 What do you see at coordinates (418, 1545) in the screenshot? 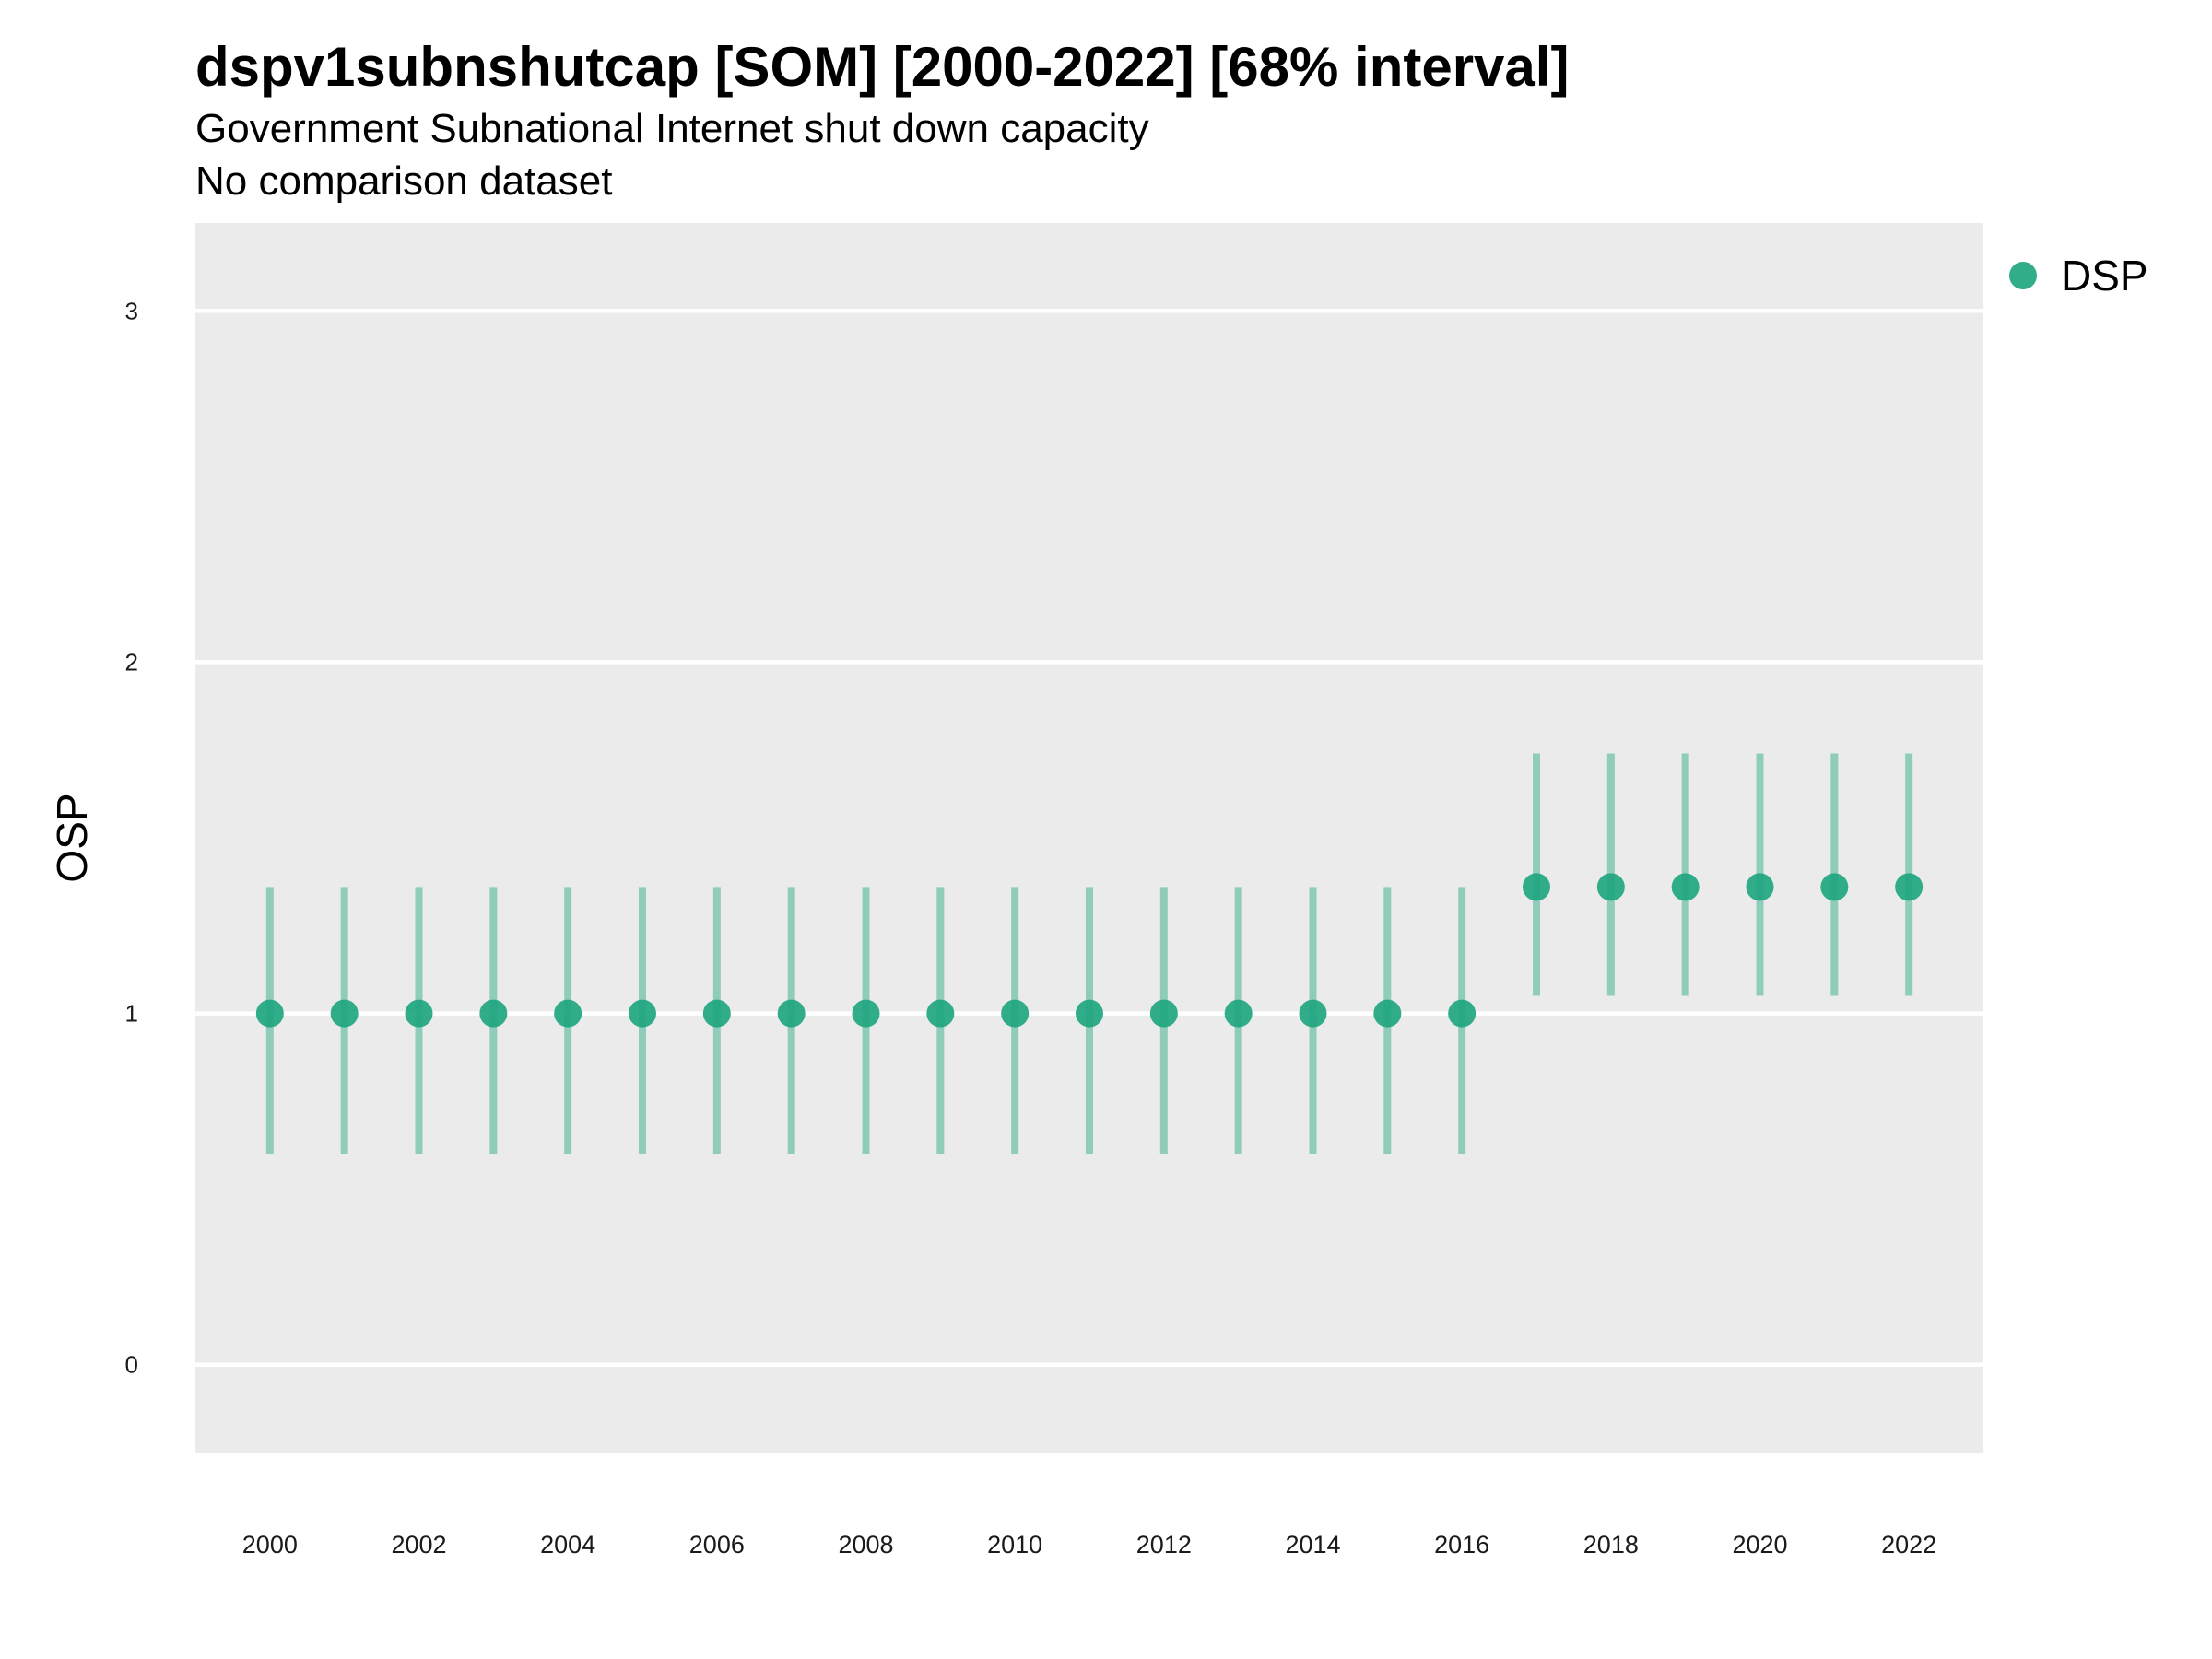
I see `x-tick-label: 2002` at bounding box center [418, 1545].